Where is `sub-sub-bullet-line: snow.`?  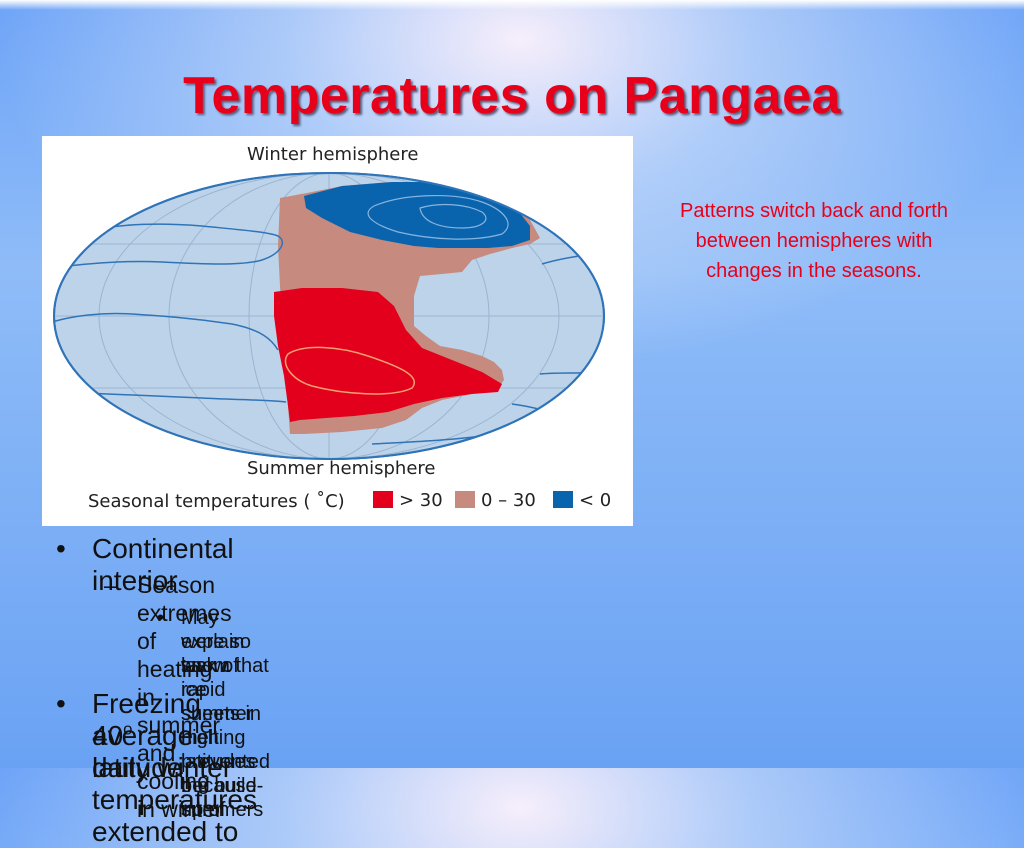
sub-sub-bullet-line: snow. is located at coordinates (207, 666).